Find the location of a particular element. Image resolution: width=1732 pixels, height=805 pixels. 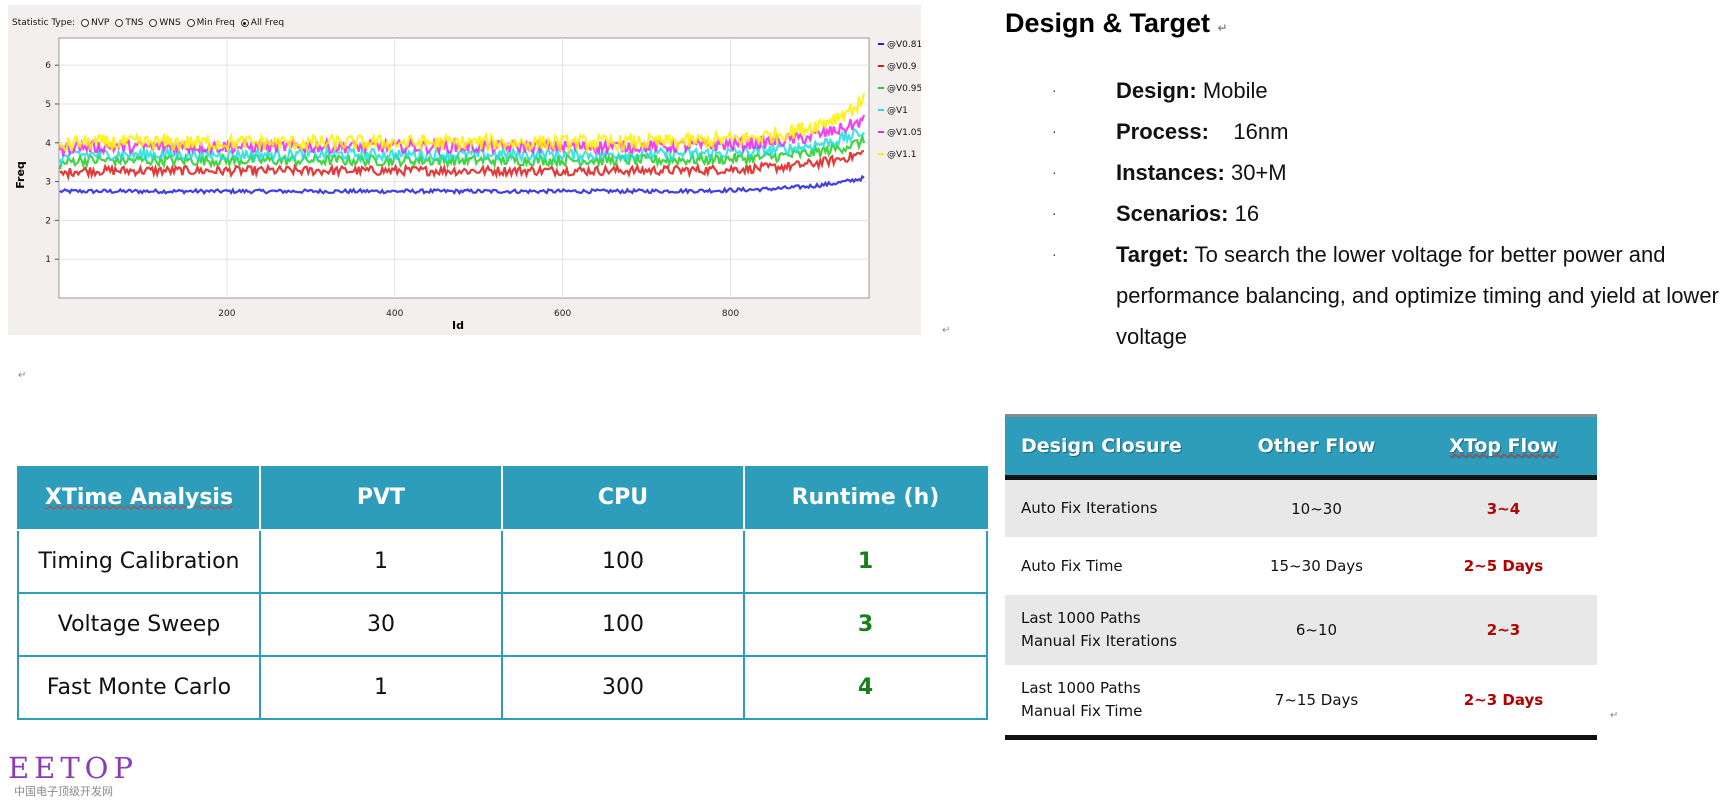

y-tick-label: 2 is located at coordinates (48, 221).